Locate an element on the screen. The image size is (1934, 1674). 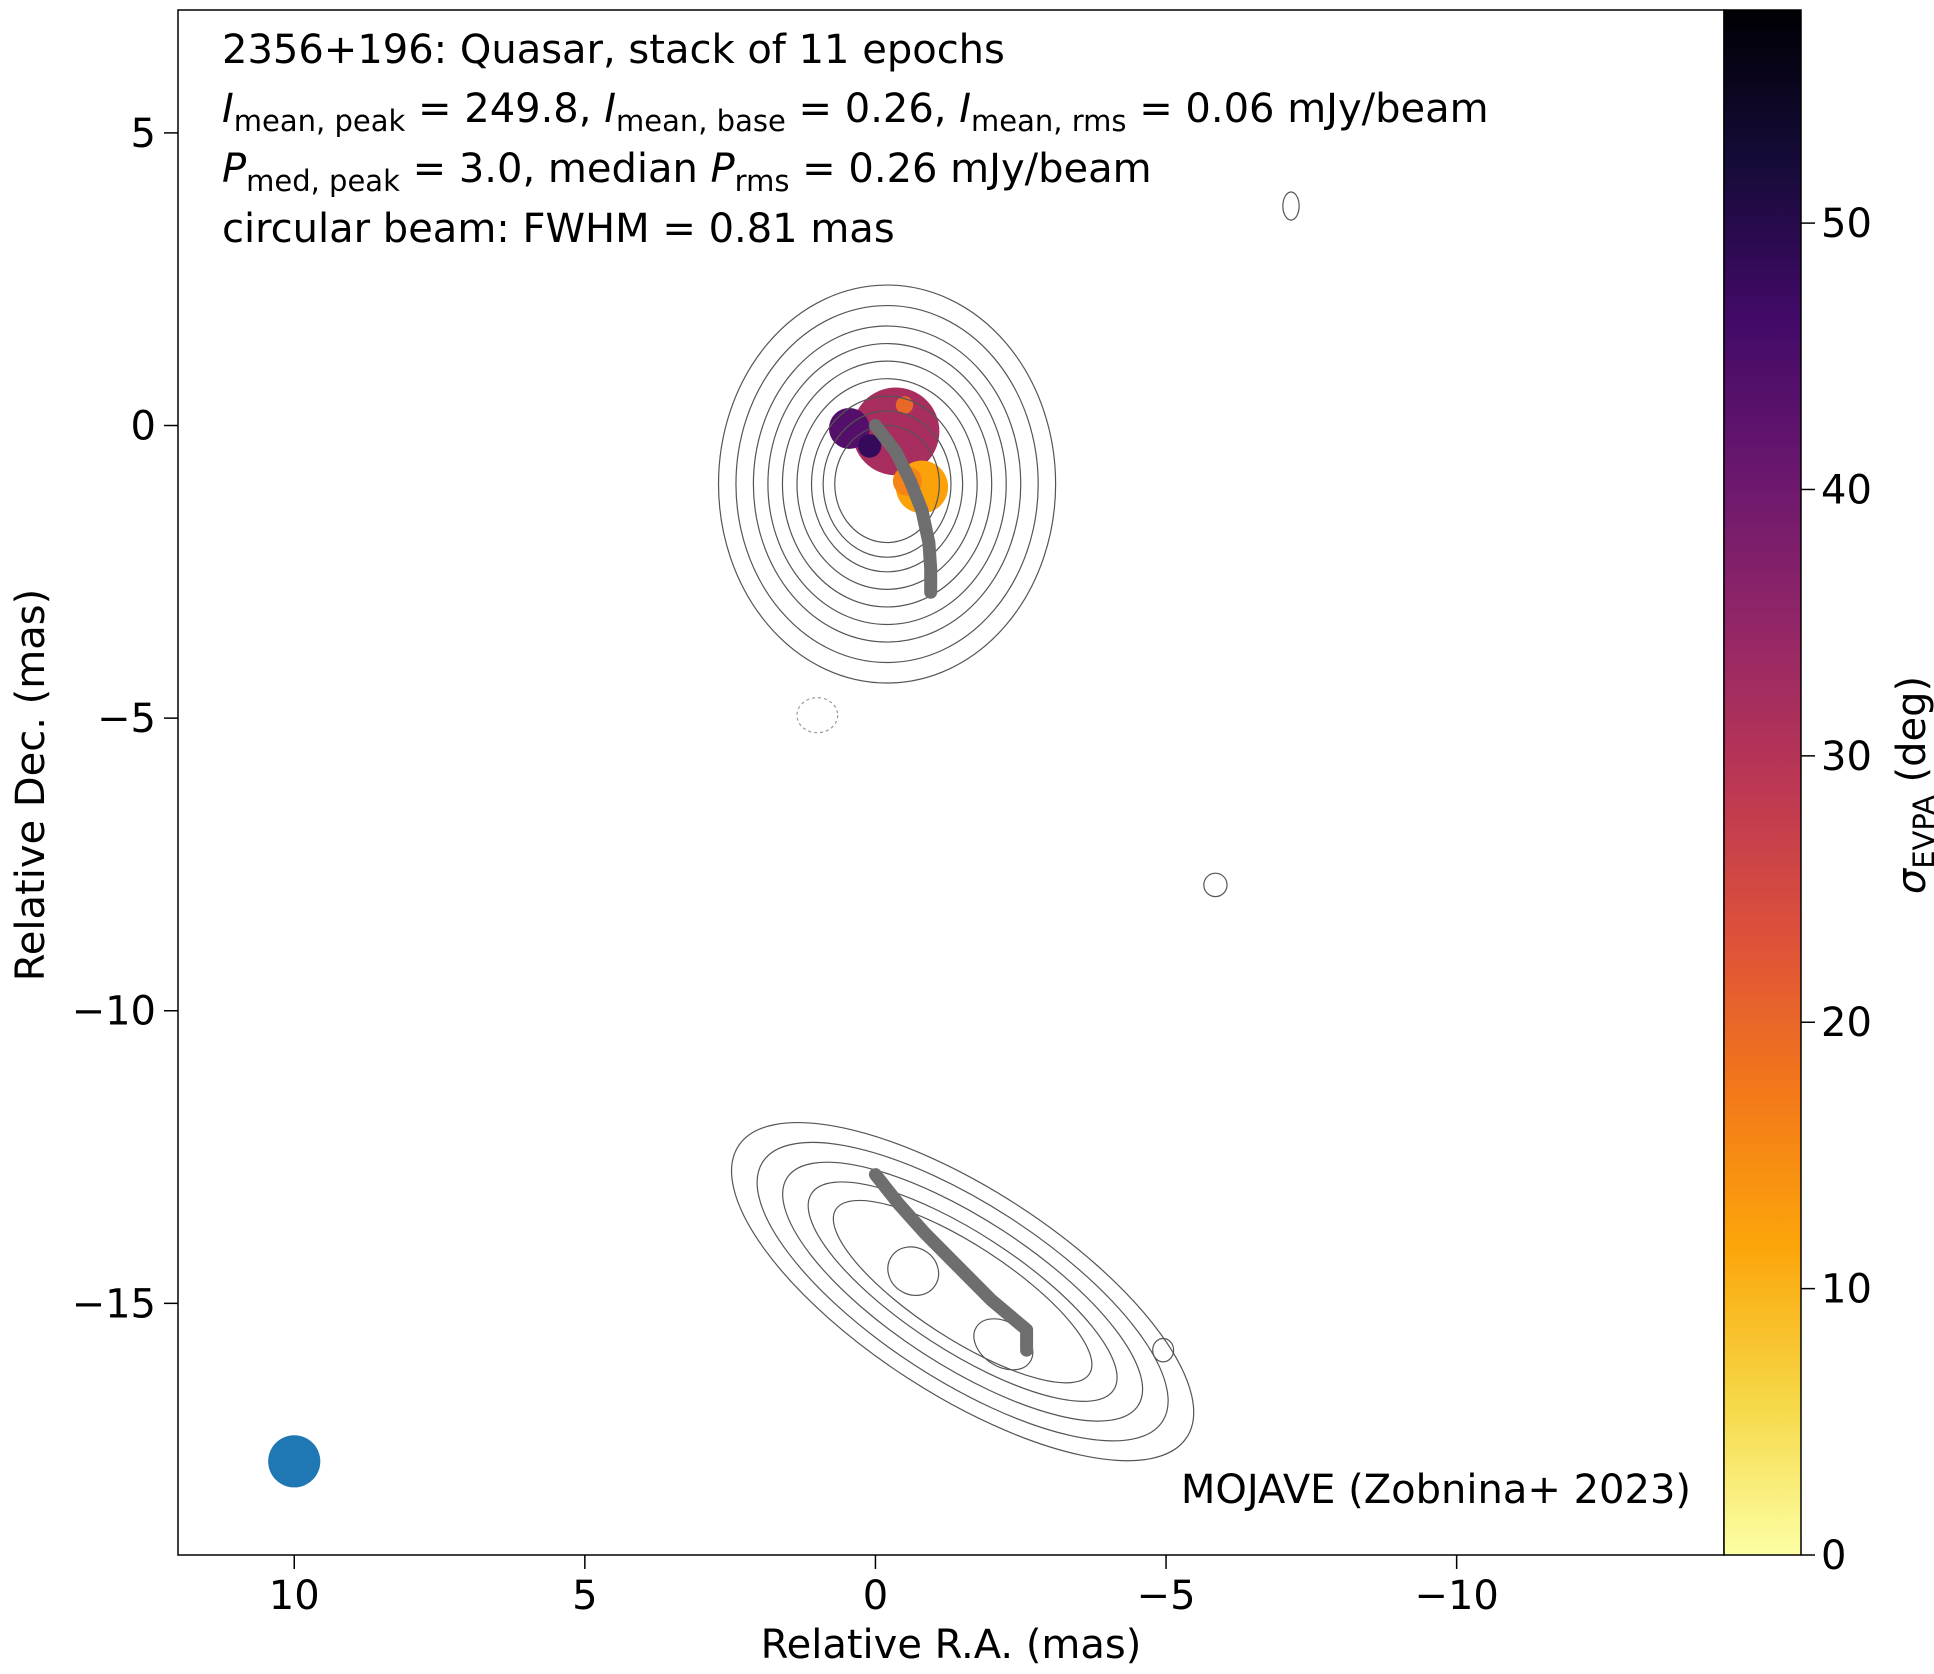
colorbar-tick-label: 30 is located at coordinates (1846, 757).